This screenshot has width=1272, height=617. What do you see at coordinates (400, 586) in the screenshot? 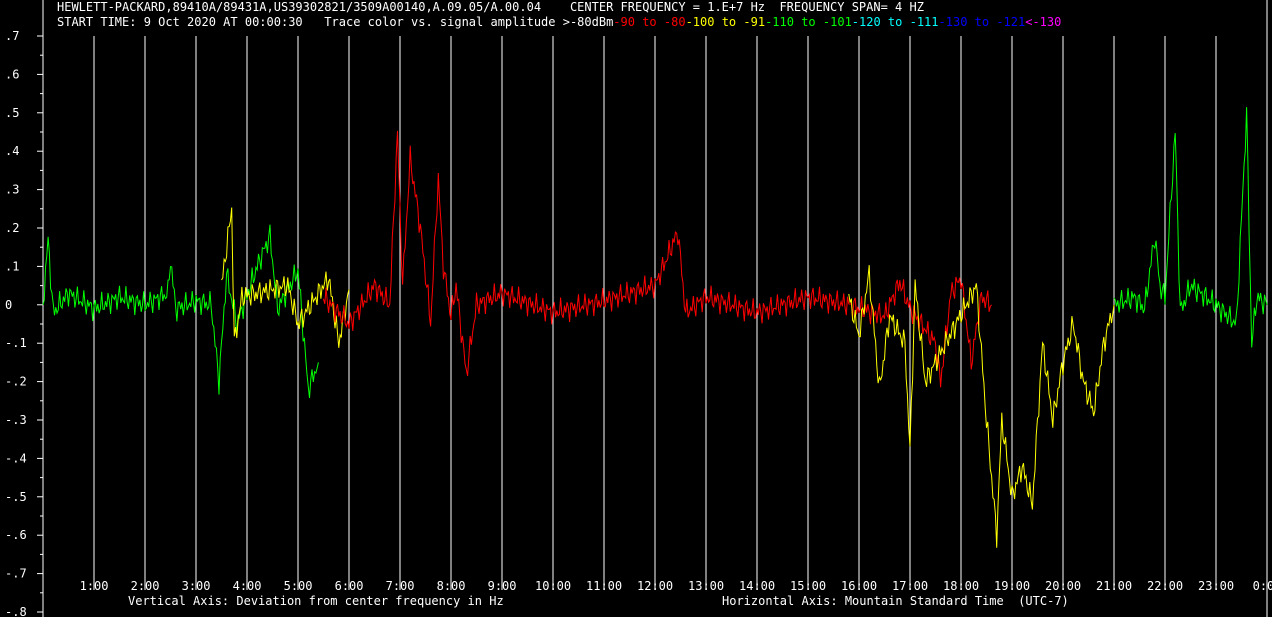
I see `x-tick-label: 7:00` at bounding box center [400, 586].